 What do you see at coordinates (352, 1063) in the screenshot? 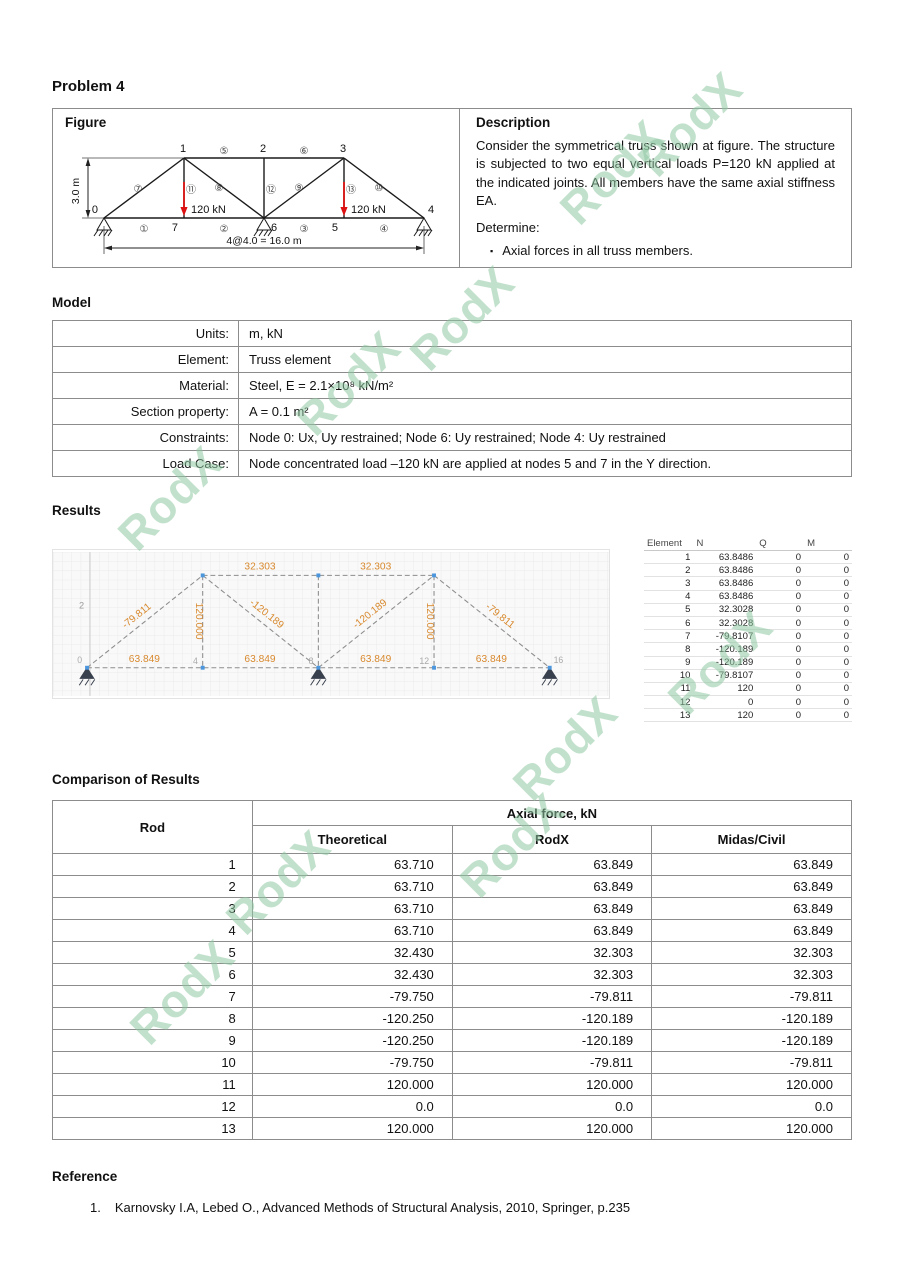
I see `table-cell: -79.750` at bounding box center [352, 1063].